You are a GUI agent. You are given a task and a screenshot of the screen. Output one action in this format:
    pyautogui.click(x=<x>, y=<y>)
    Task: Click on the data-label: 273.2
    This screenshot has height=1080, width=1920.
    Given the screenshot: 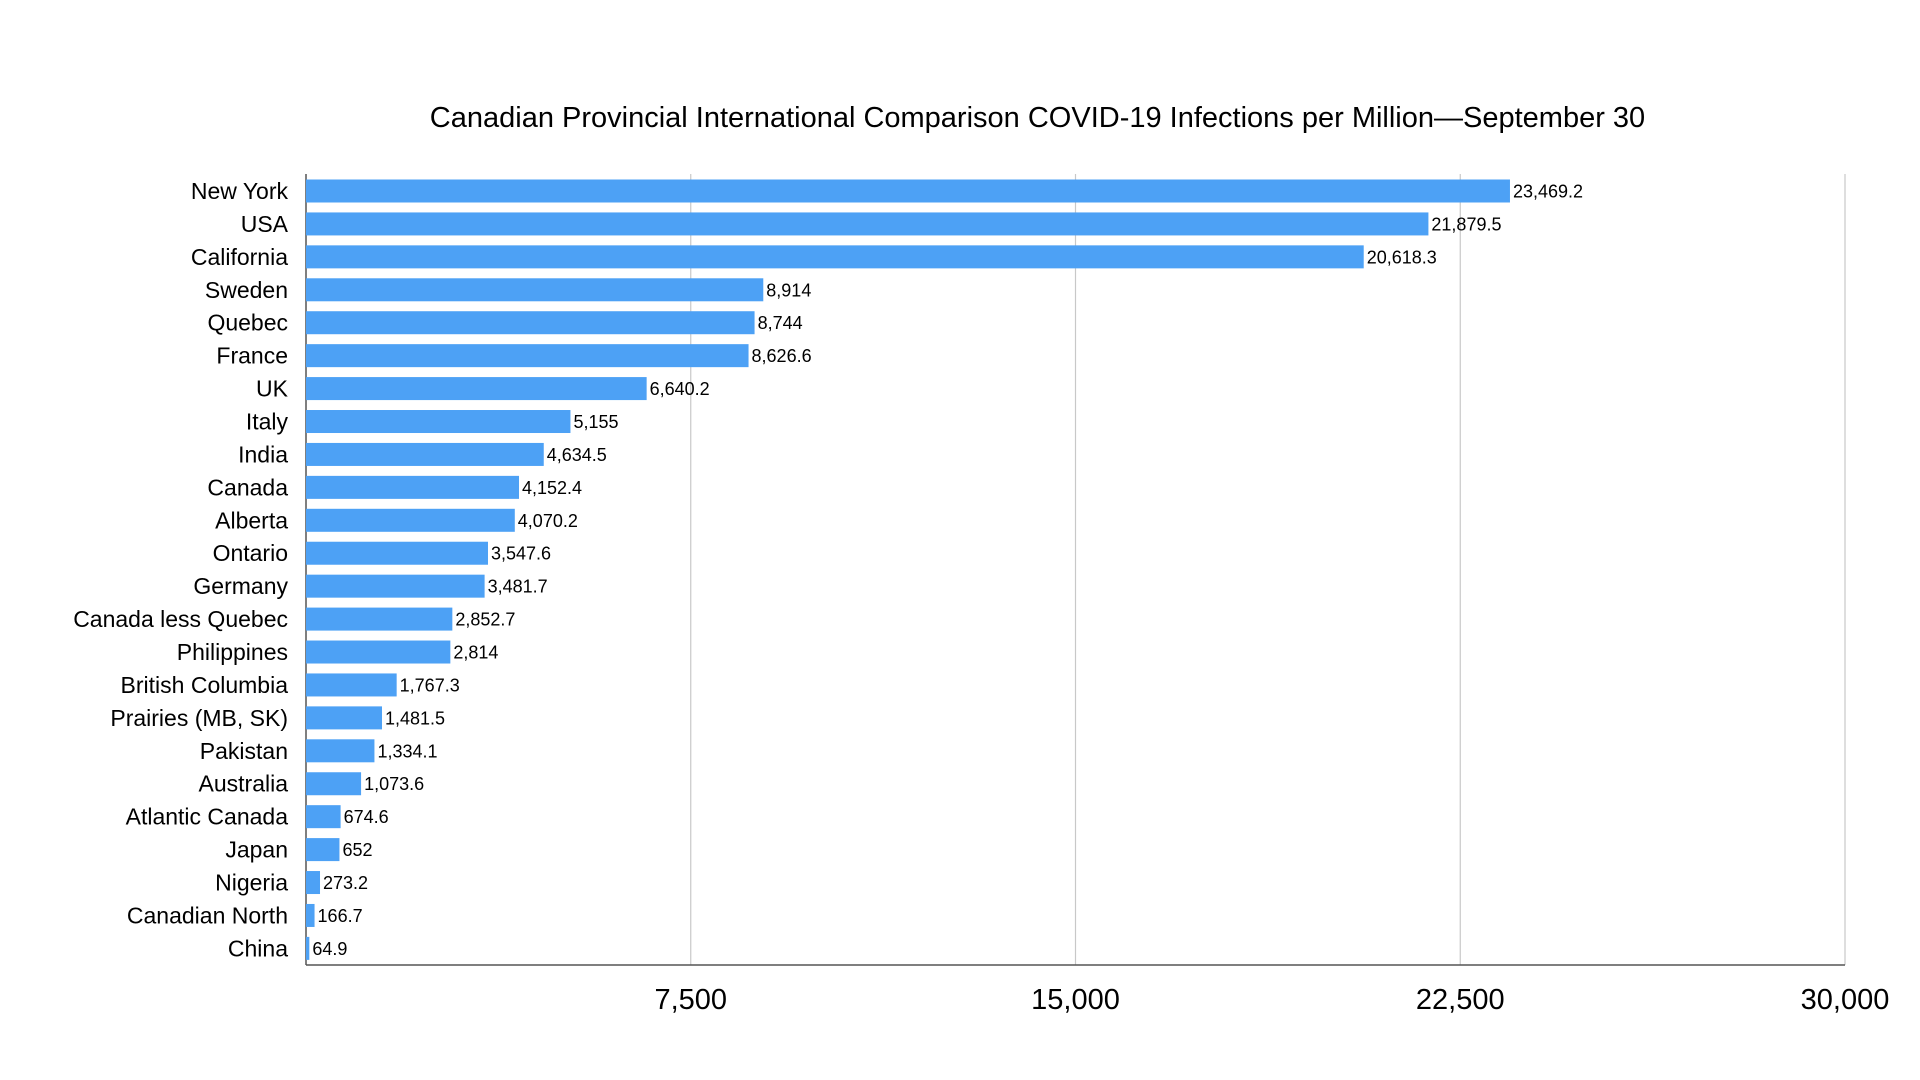 What is the action you would take?
    pyautogui.click(x=345, y=883)
    